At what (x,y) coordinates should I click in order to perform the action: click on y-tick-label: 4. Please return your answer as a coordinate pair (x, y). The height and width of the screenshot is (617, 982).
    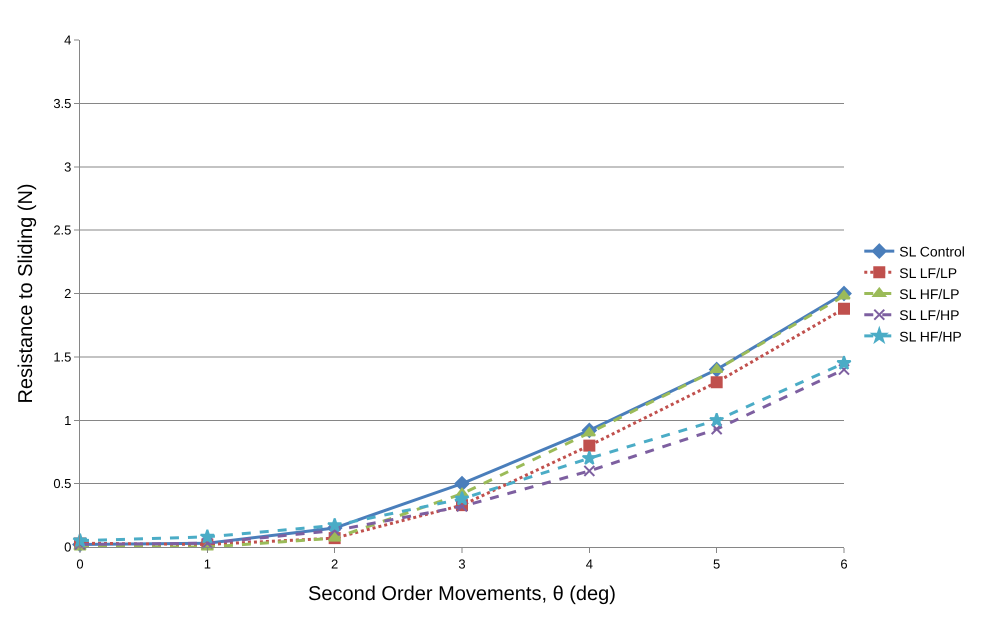
    Looking at the image, I should click on (68, 40).